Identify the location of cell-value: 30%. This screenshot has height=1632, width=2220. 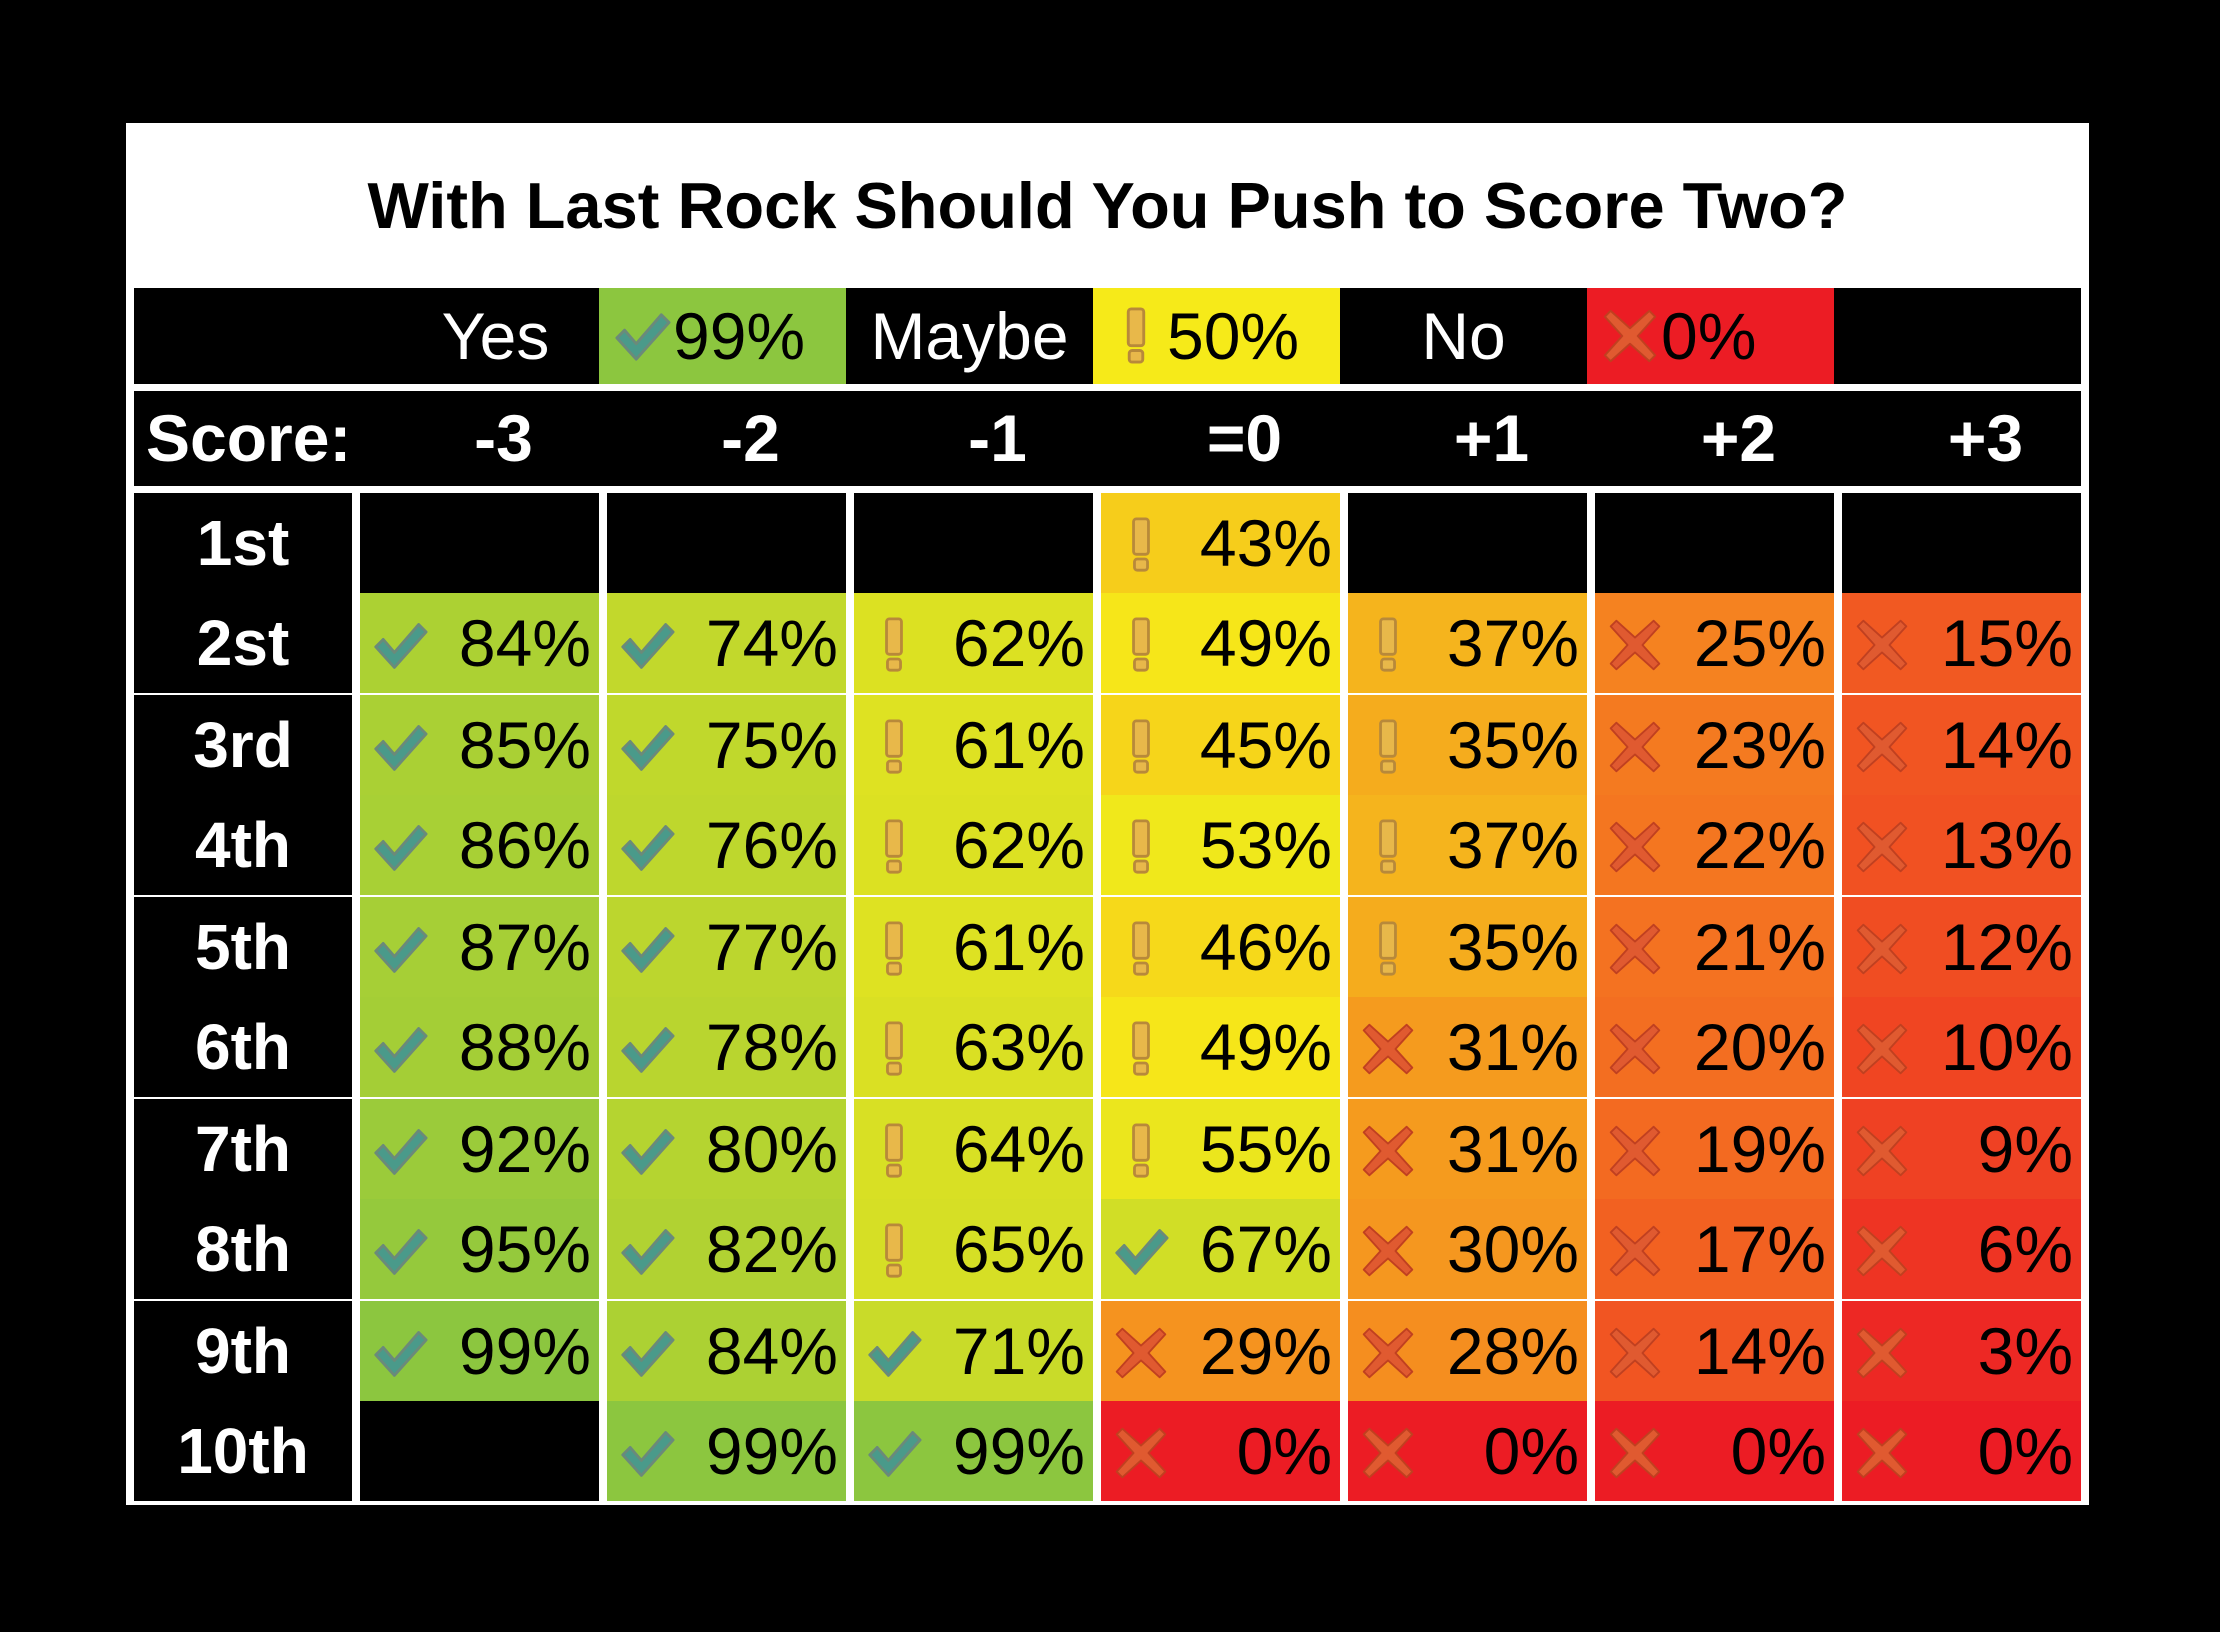
(1512, 1249).